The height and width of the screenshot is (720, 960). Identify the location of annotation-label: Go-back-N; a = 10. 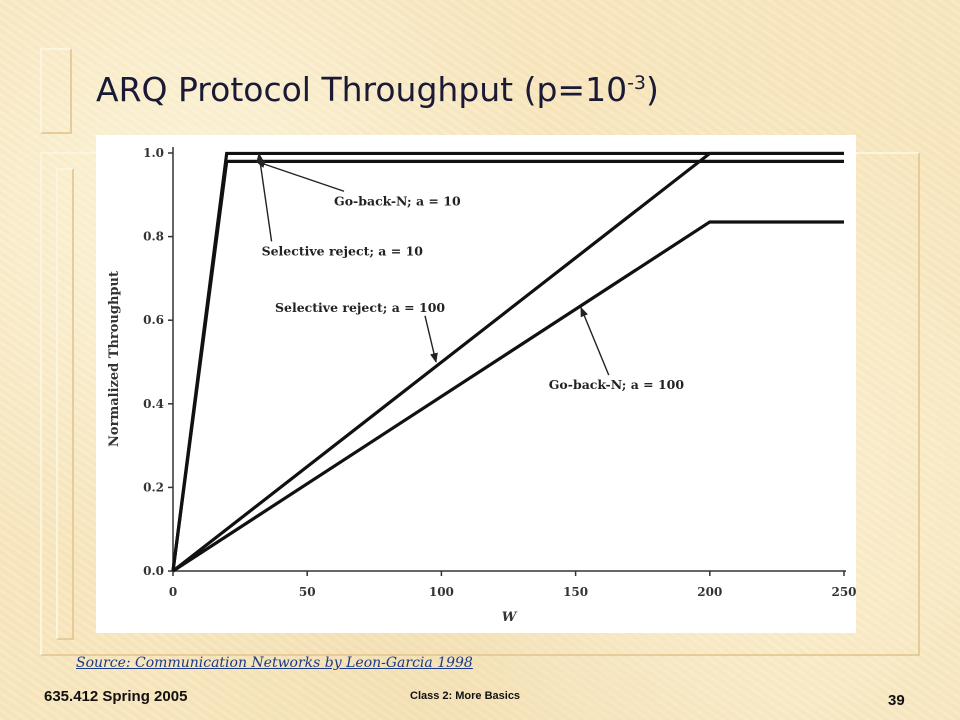
(397, 200).